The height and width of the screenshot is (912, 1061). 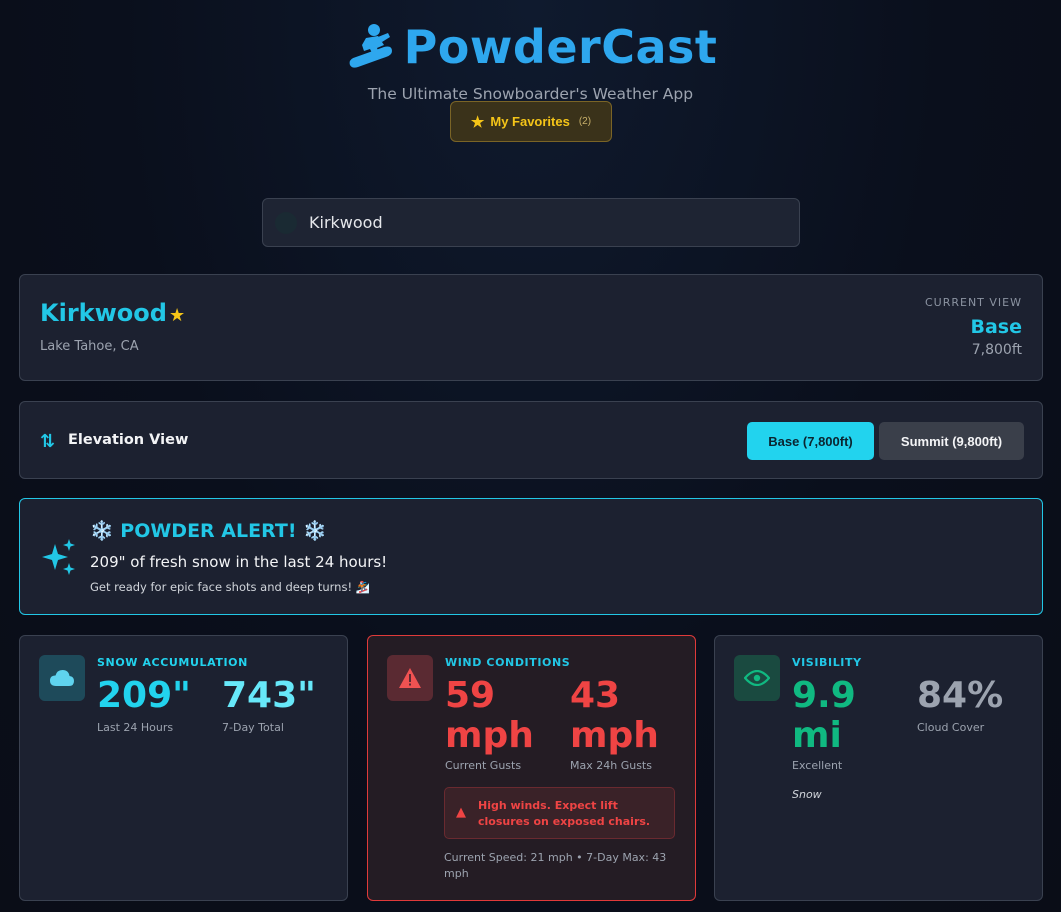 What do you see at coordinates (489, 735) in the screenshot?
I see `wind-gusts-unit: mph` at bounding box center [489, 735].